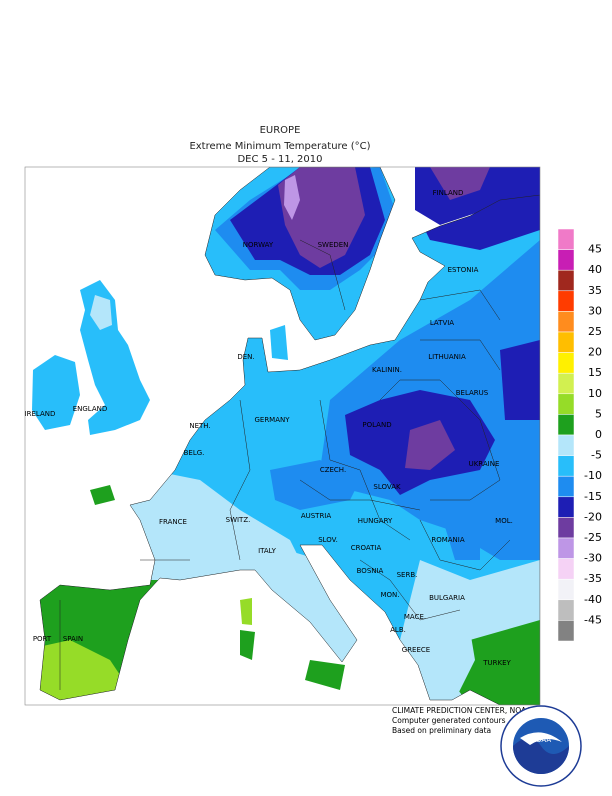  I want to click on country-label: GERMANY, so click(272, 420).